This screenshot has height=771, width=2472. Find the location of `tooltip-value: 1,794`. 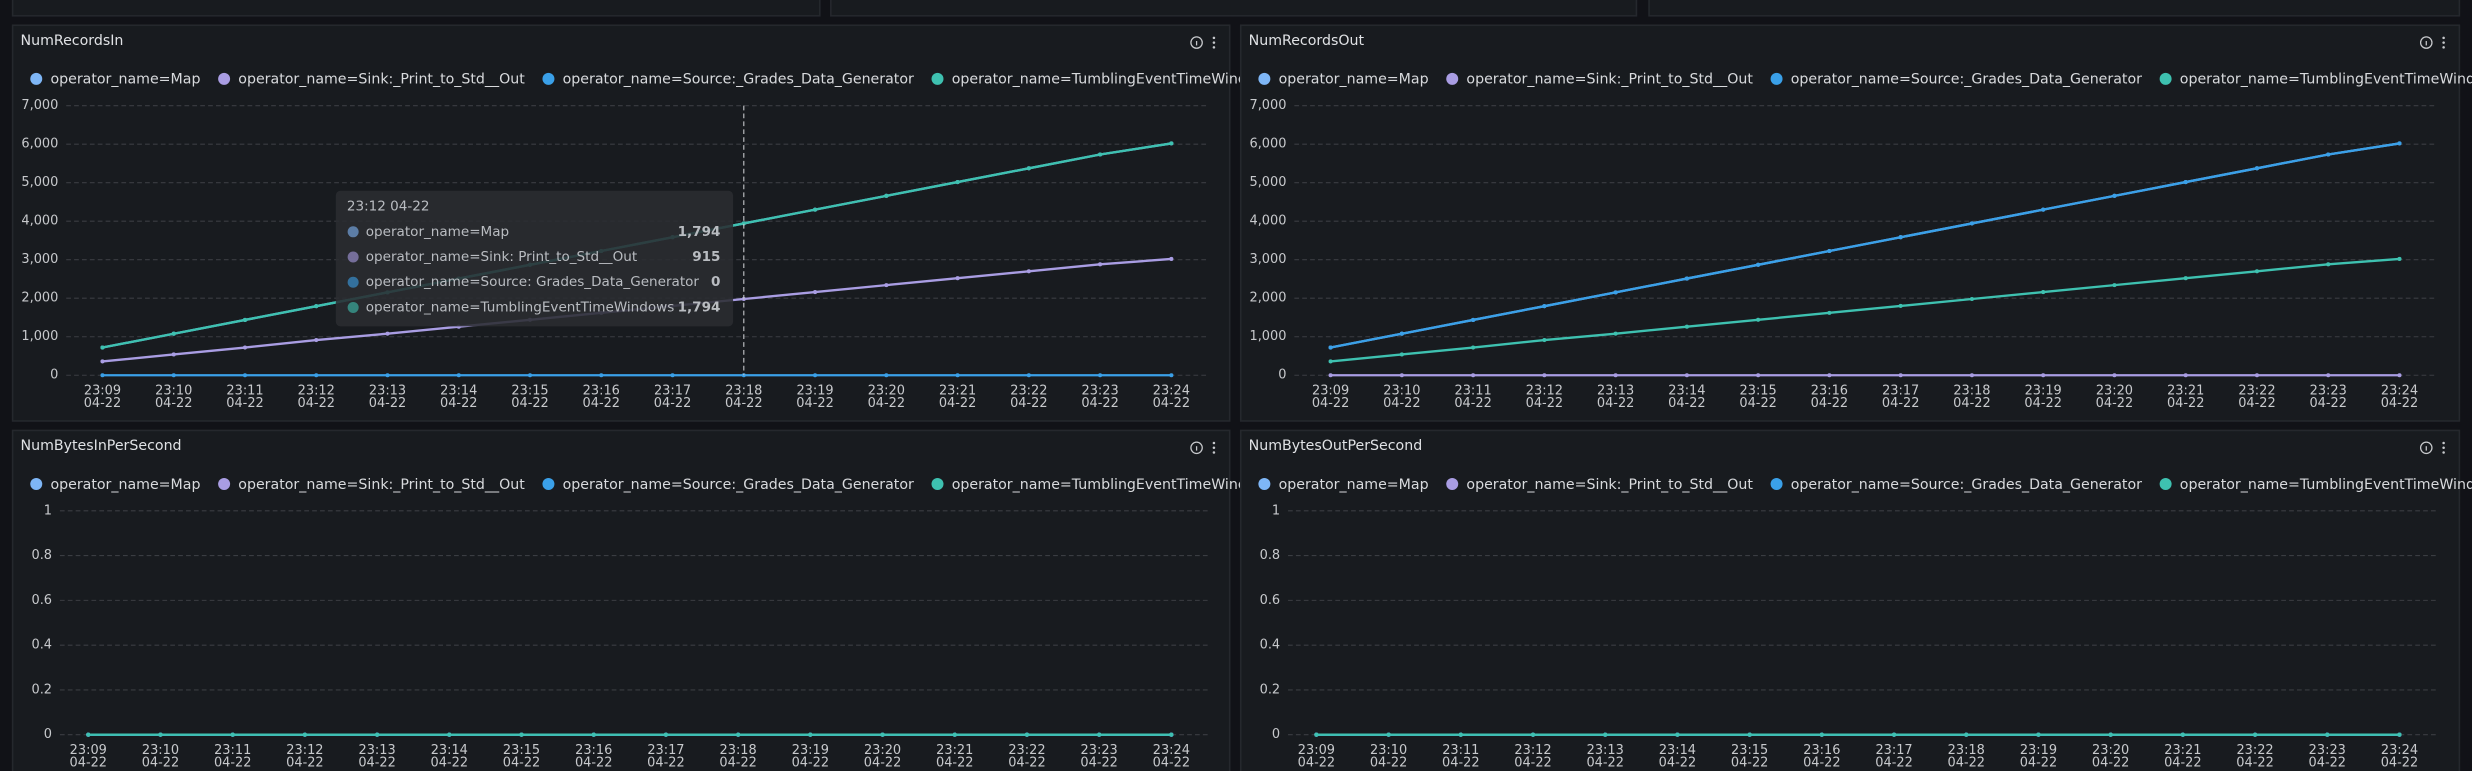

tooltip-value: 1,794 is located at coordinates (699, 307).